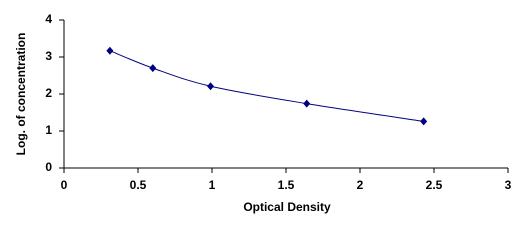 This screenshot has width=525, height=240. Describe the element at coordinates (48, 167) in the screenshot. I see `y-tick-label: 0` at that location.